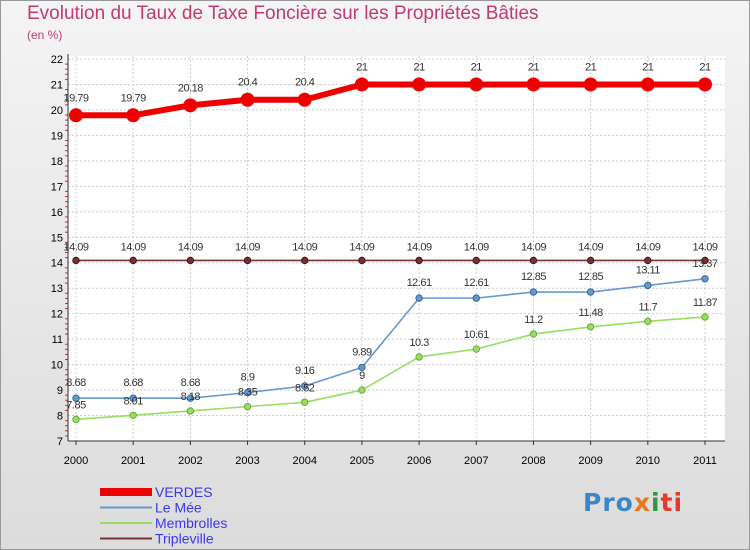 This screenshot has width=750, height=550. Describe the element at coordinates (476, 335) in the screenshot. I see `data-label-membrolles: 10.61` at that location.